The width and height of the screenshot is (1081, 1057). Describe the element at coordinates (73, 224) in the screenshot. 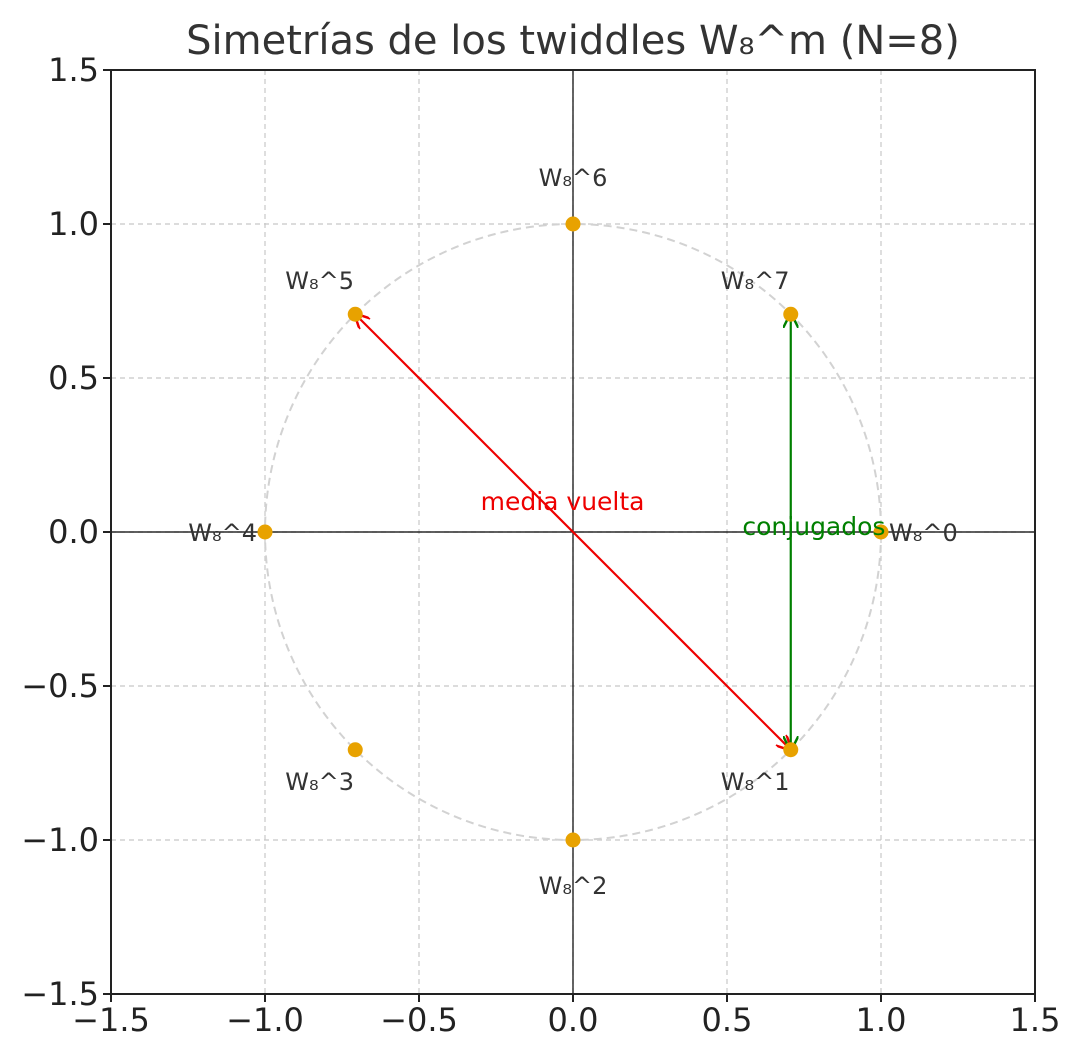

I see `y-tick-label: 1.0` at that location.